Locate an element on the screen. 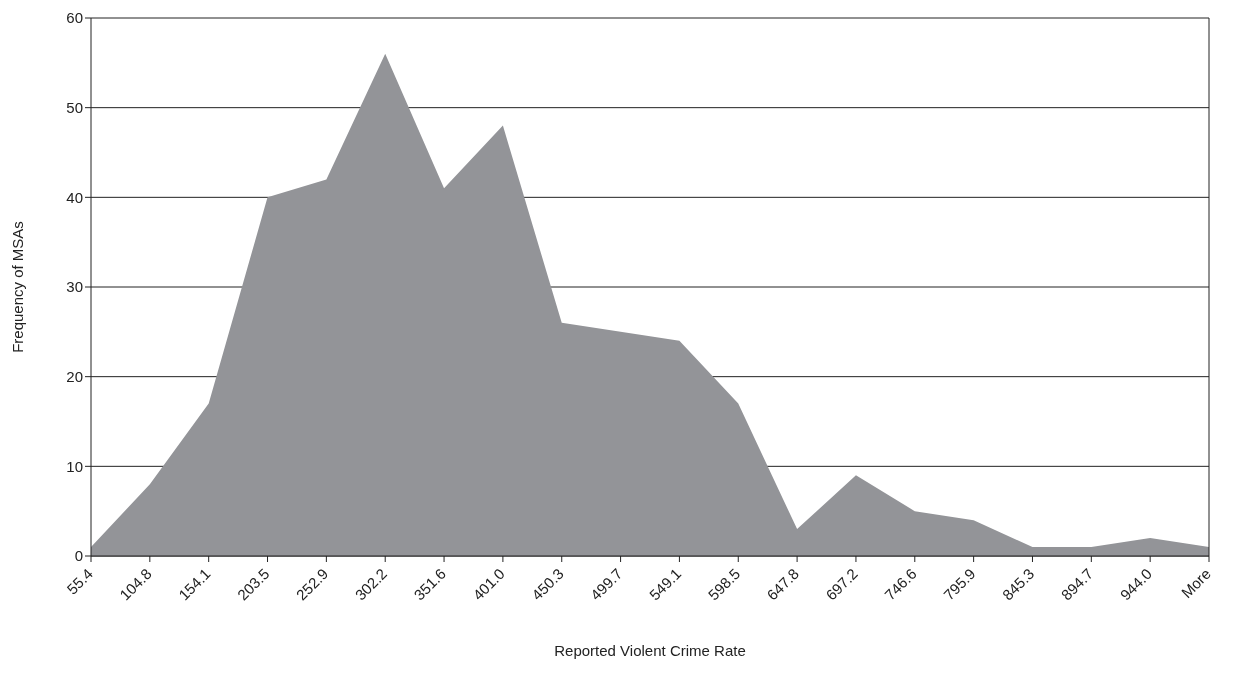  x-axis-title: Reported Violent Crime Rate is located at coordinates (650, 650).